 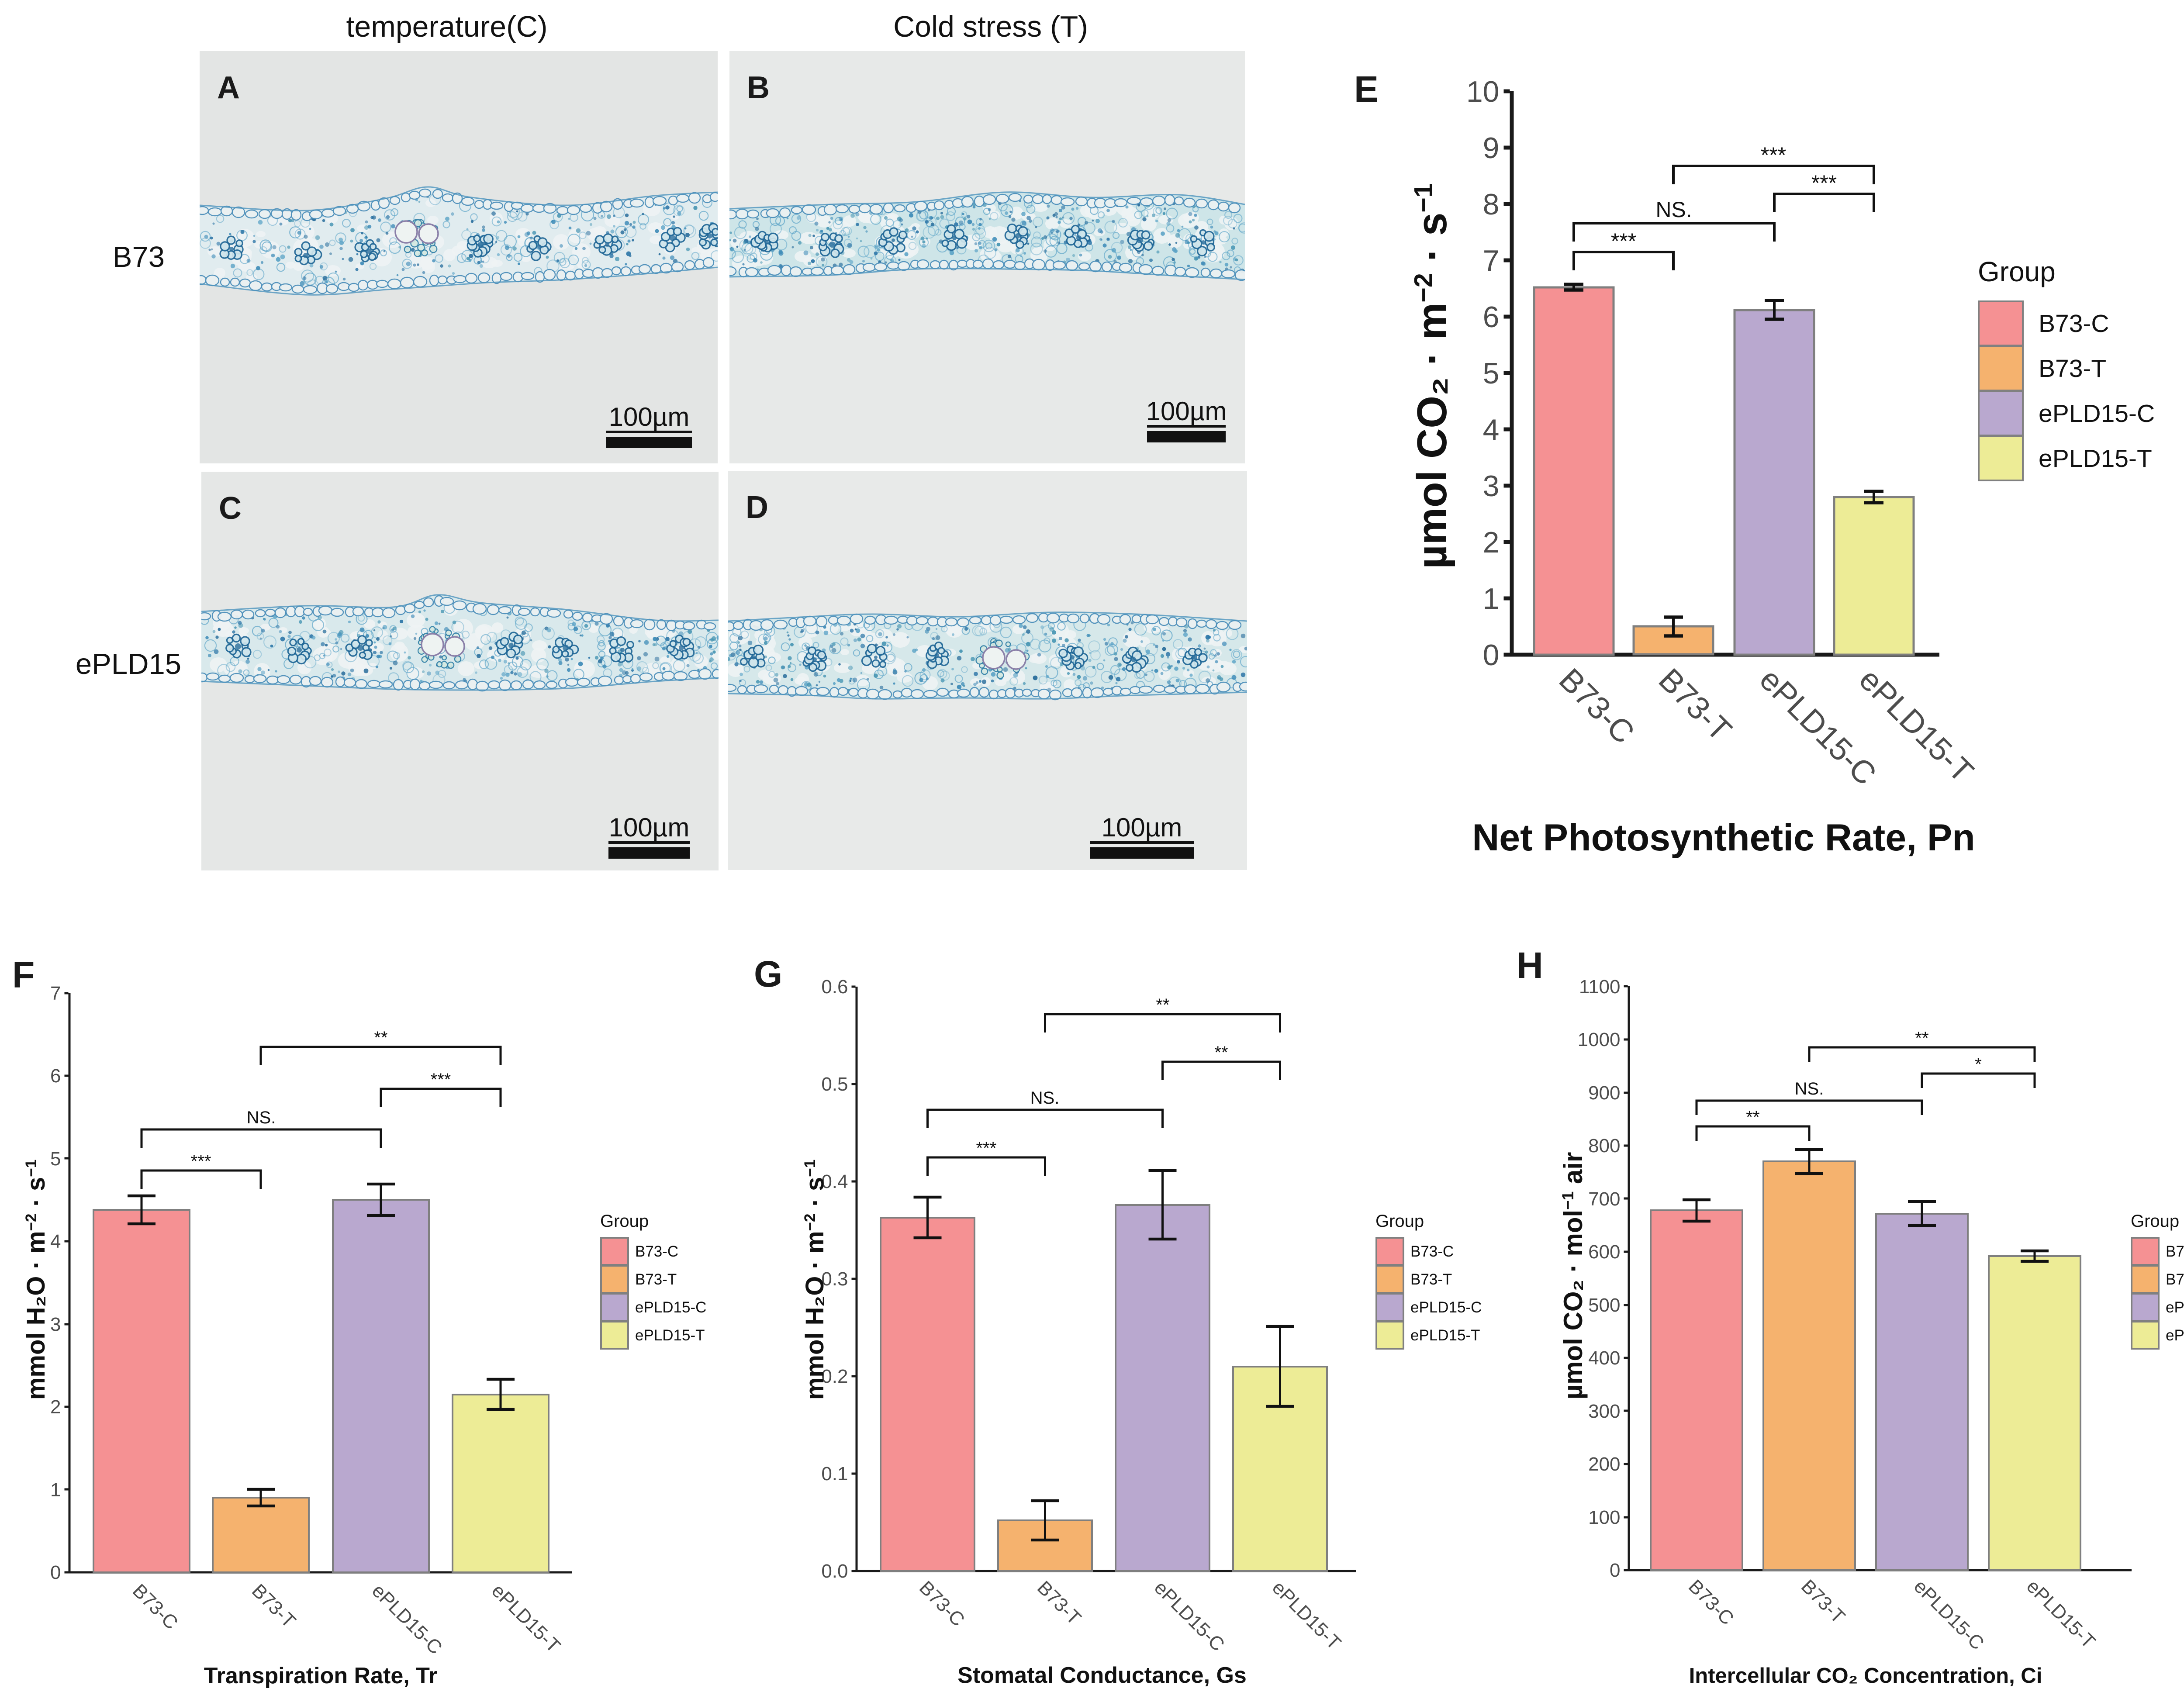 What do you see at coordinates (321, 1676) in the screenshot?
I see `svg-text: Transpiration Rate, Tr` at bounding box center [321, 1676].